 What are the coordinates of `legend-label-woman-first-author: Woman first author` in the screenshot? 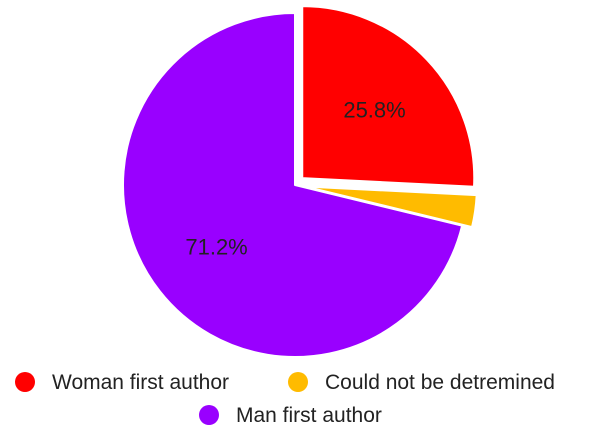 It's located at (140, 382).